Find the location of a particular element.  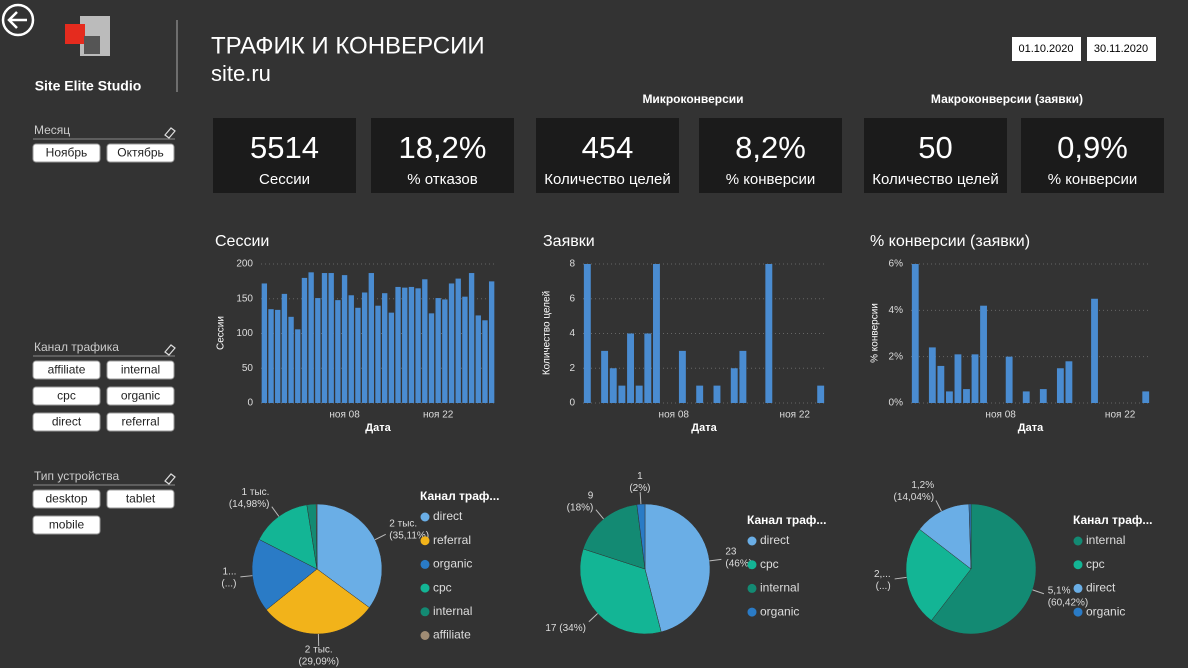

kpi-value: 0,9% is located at coordinates (1092, 147).